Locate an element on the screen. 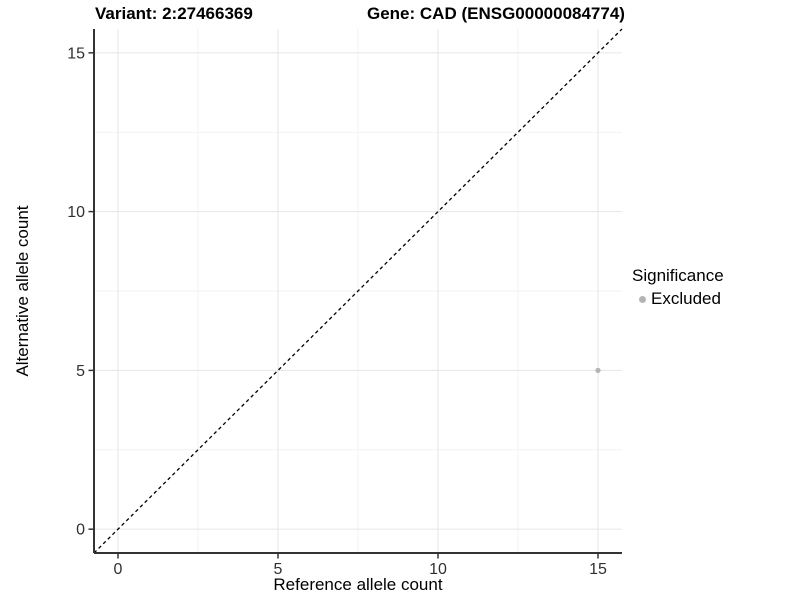 The image size is (800, 600). legend: Significance Excluded is located at coordinates (678, 287).